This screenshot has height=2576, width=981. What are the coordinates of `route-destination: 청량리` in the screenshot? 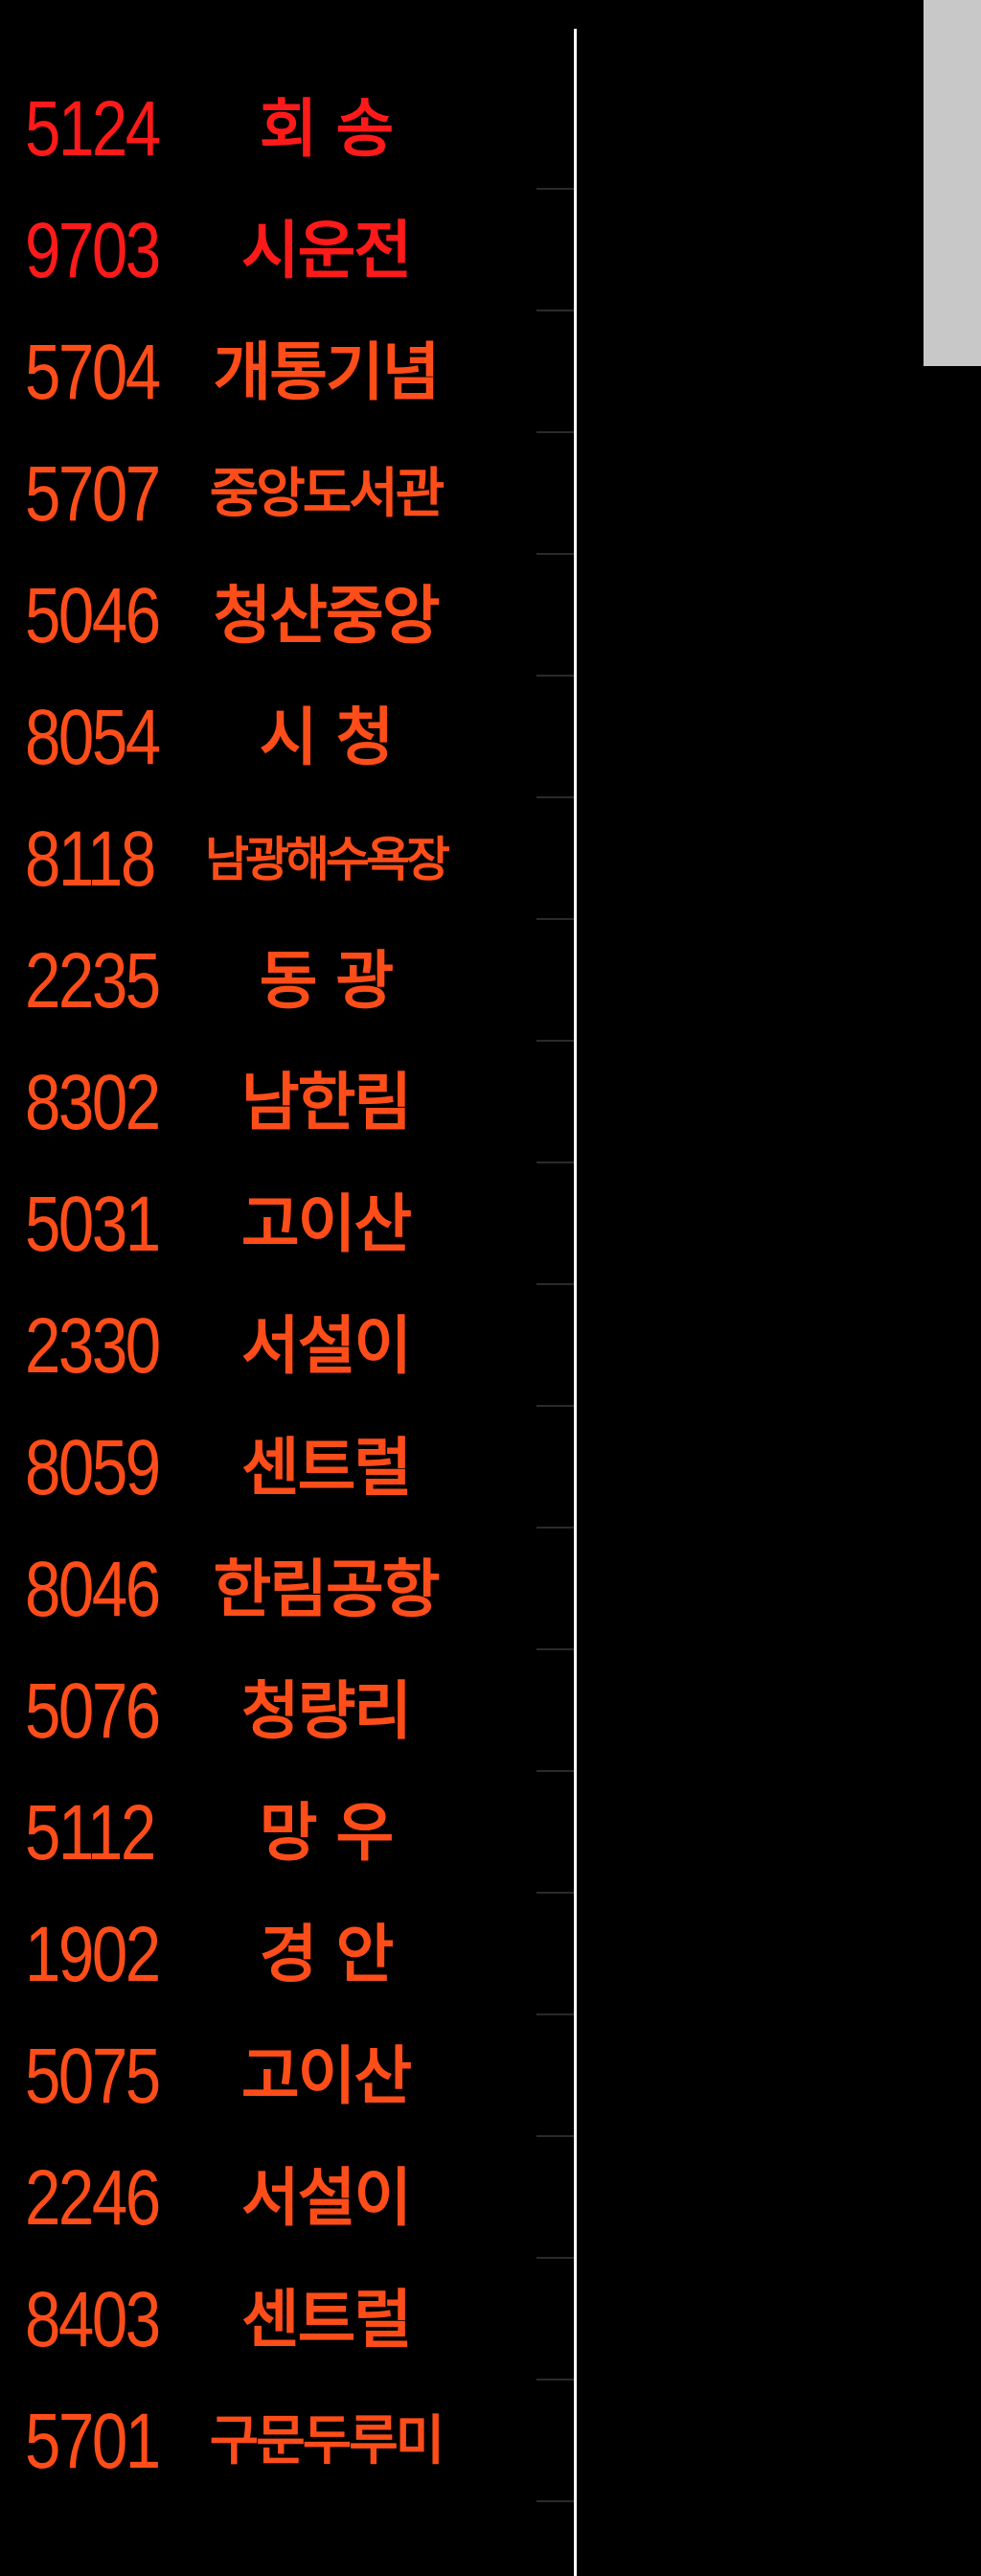 It's located at (326, 1711).